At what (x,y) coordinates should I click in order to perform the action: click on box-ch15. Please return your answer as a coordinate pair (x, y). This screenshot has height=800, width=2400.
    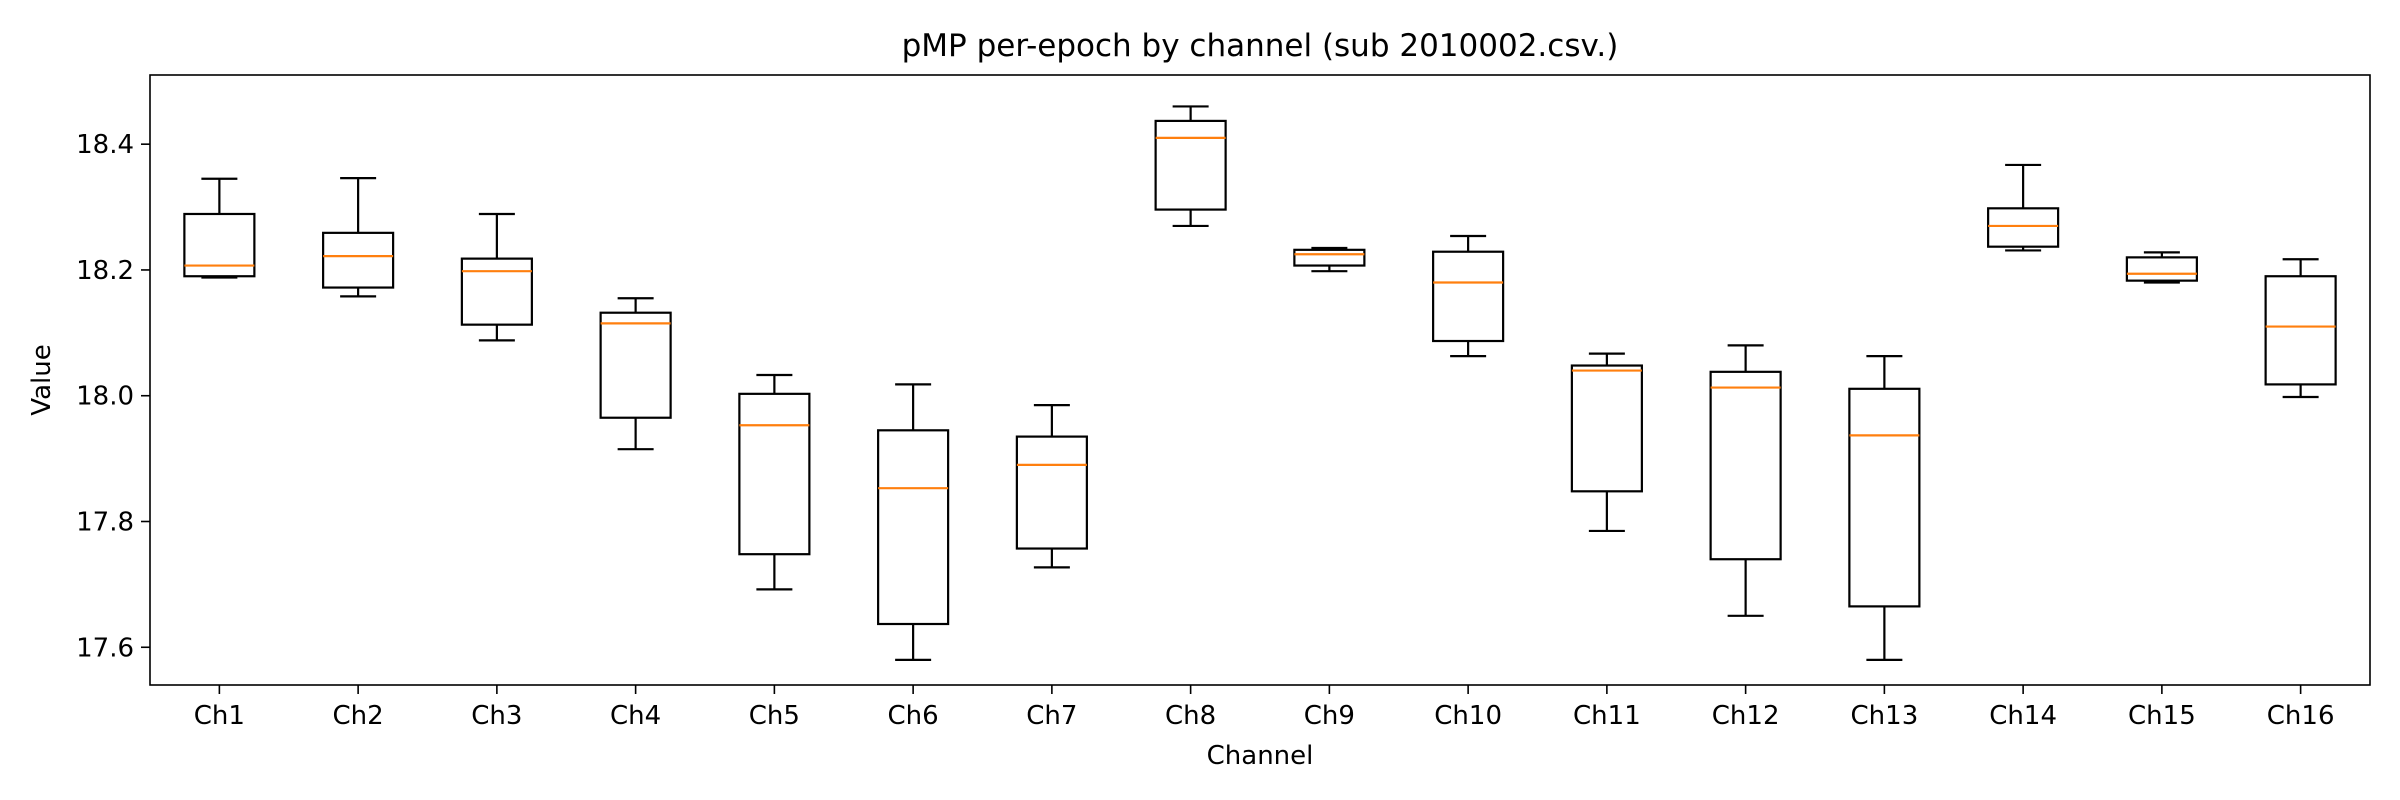
    Looking at the image, I should click on (2161, 269).